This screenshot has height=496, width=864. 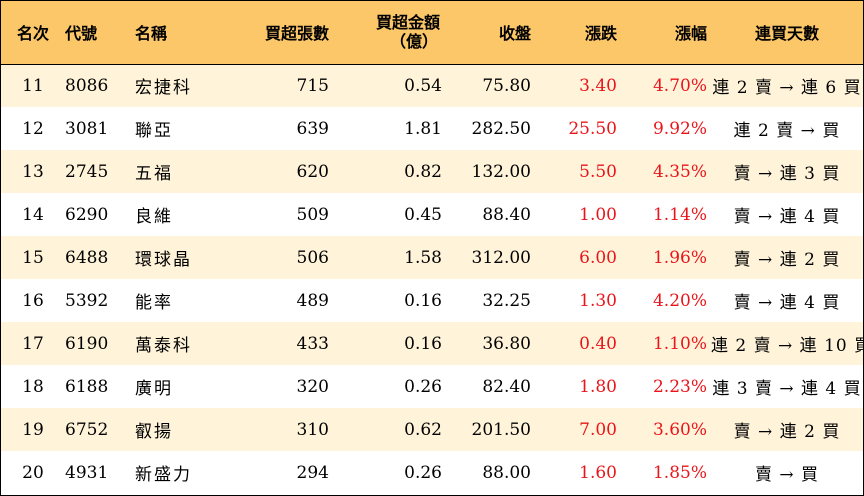 What do you see at coordinates (423, 429) in the screenshot?
I see `amount-cell: 0.62` at bounding box center [423, 429].